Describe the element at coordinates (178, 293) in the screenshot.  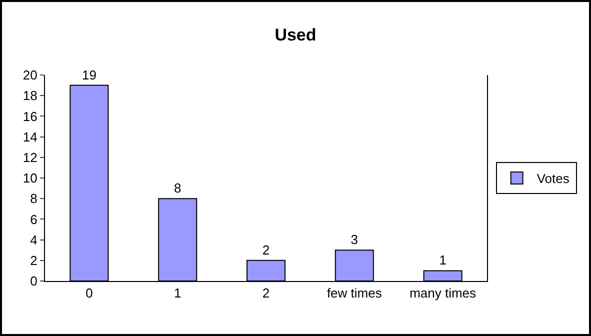
I see `x-tick-label: 1` at that location.